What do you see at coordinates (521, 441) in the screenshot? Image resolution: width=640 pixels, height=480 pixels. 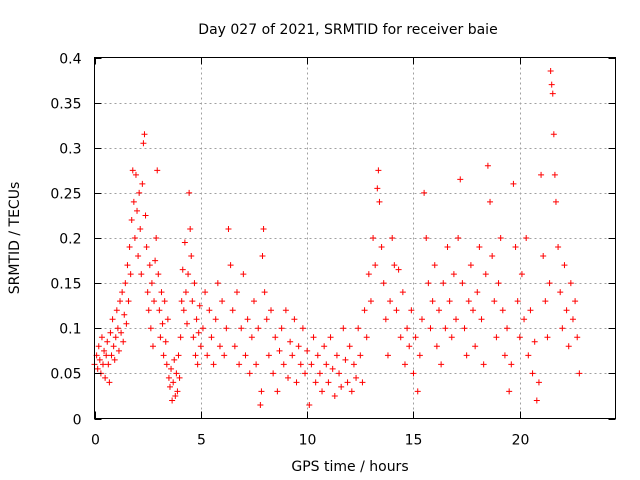 I see `x-tick-label: 20` at bounding box center [521, 441].